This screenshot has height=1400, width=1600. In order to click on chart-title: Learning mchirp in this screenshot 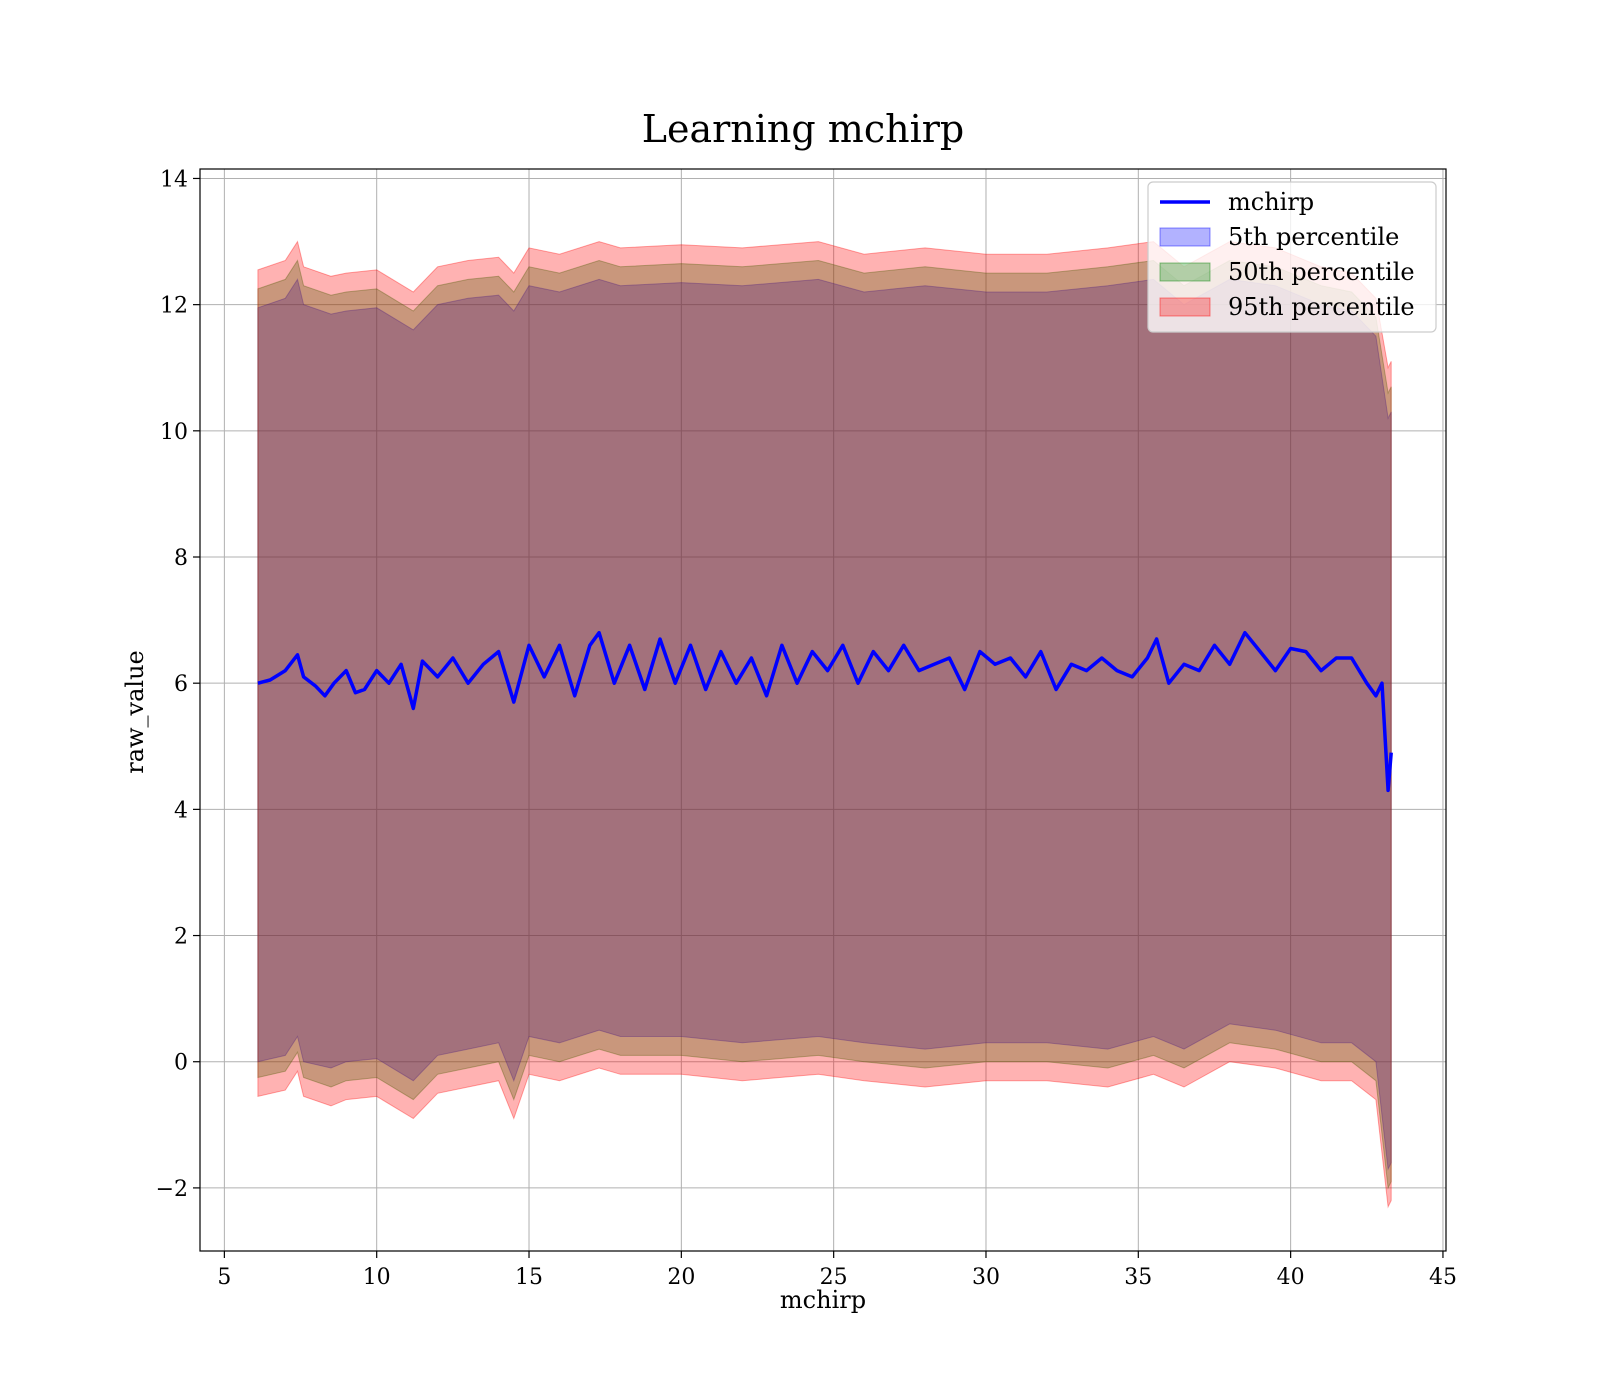, I will do `click(803, 129)`.